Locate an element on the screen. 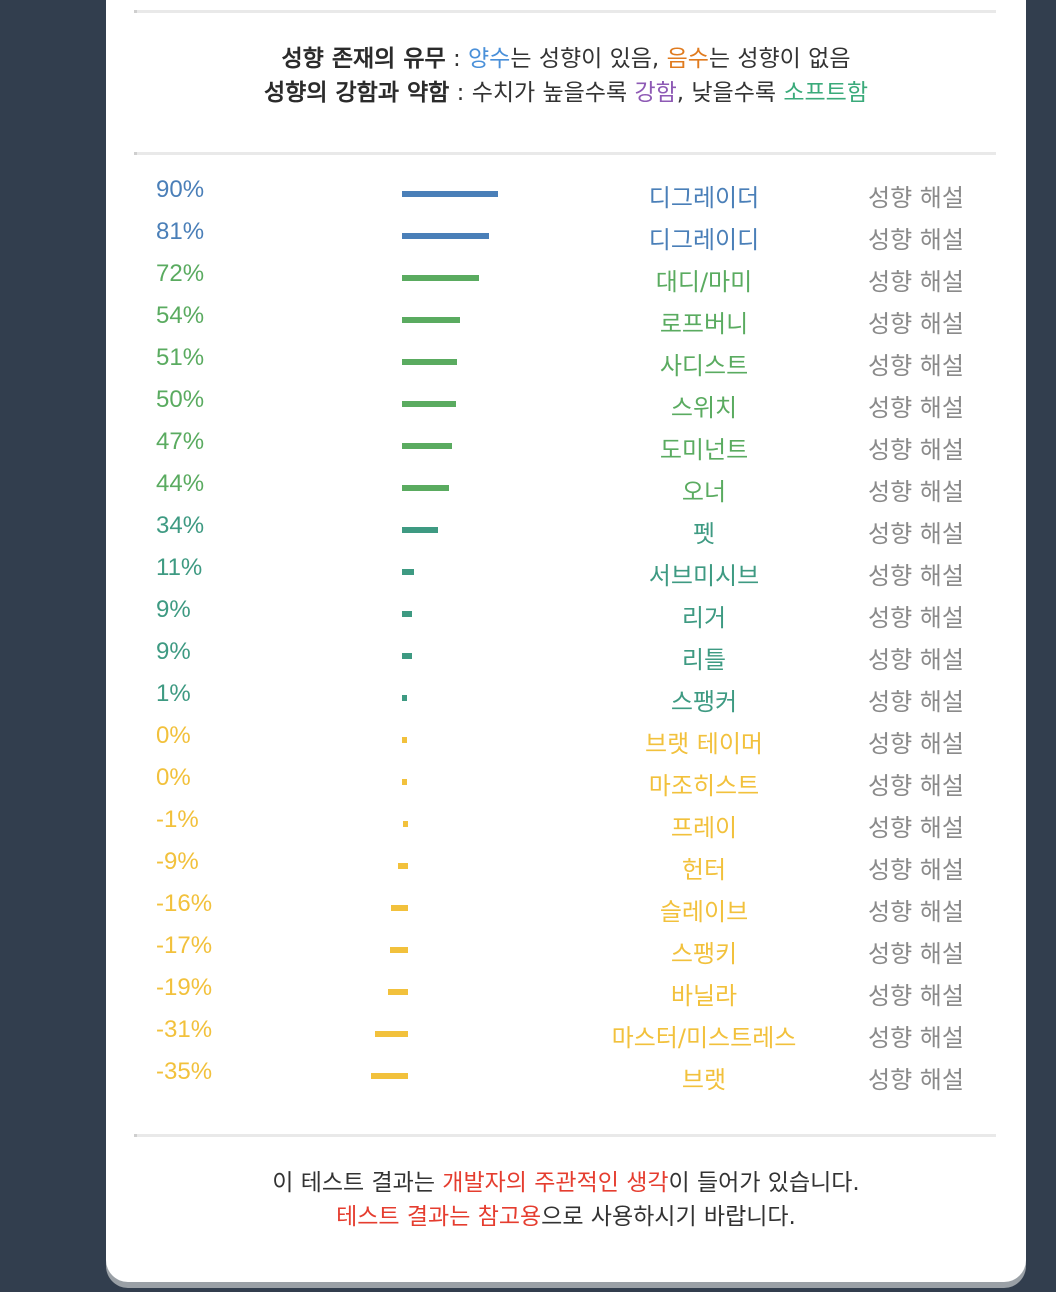  result-type-name: 리거 is located at coordinates (704, 618).